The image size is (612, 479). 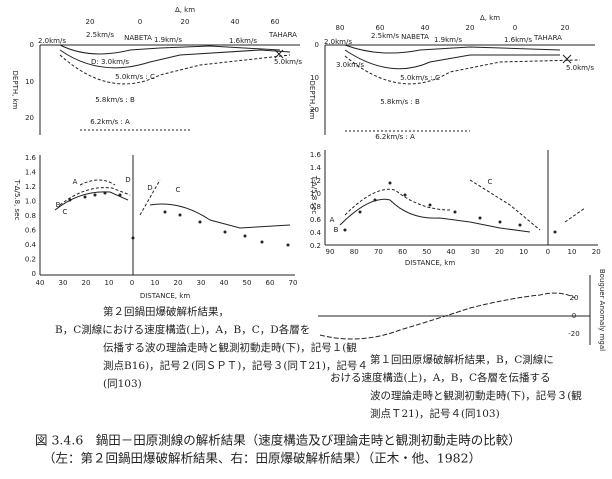 What do you see at coordinates (340, 28) in the screenshot?
I see `top-tick-label: 80` at bounding box center [340, 28].